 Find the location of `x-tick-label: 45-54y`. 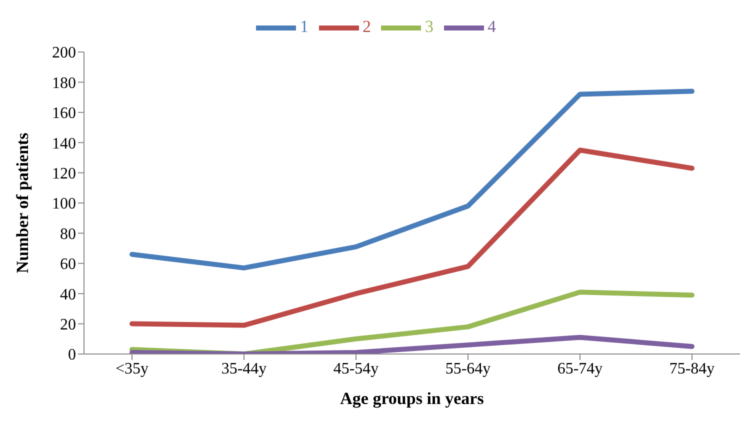

x-tick-label: 45-54y is located at coordinates (356, 369).